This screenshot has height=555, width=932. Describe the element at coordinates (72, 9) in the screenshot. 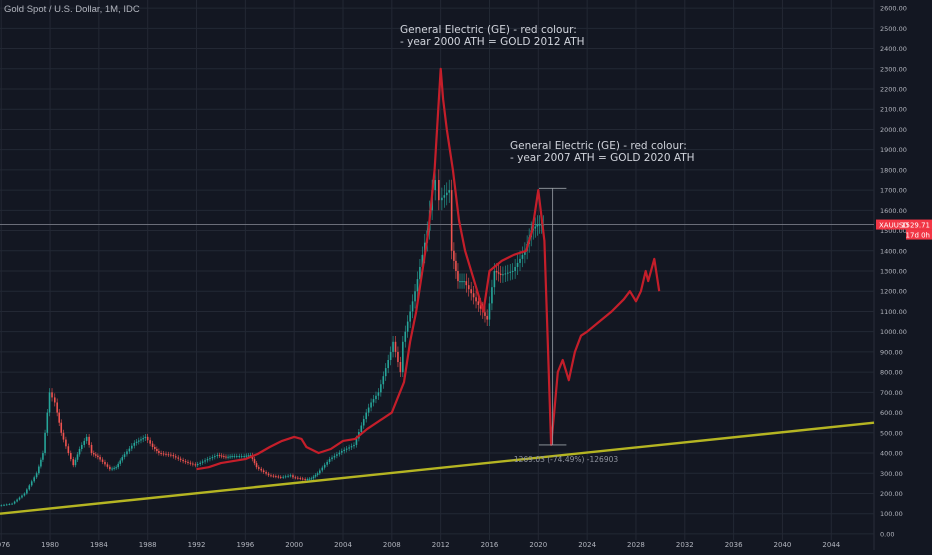

I see `symbol-title: Gold Spot / U.S. Dollar, 1M, IDC` at that location.